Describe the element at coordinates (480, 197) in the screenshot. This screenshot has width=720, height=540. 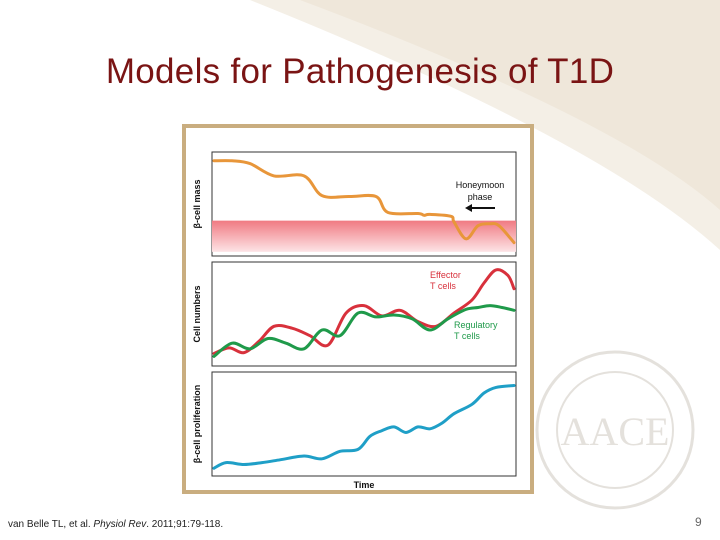
I see `phase-label: phase` at that location.